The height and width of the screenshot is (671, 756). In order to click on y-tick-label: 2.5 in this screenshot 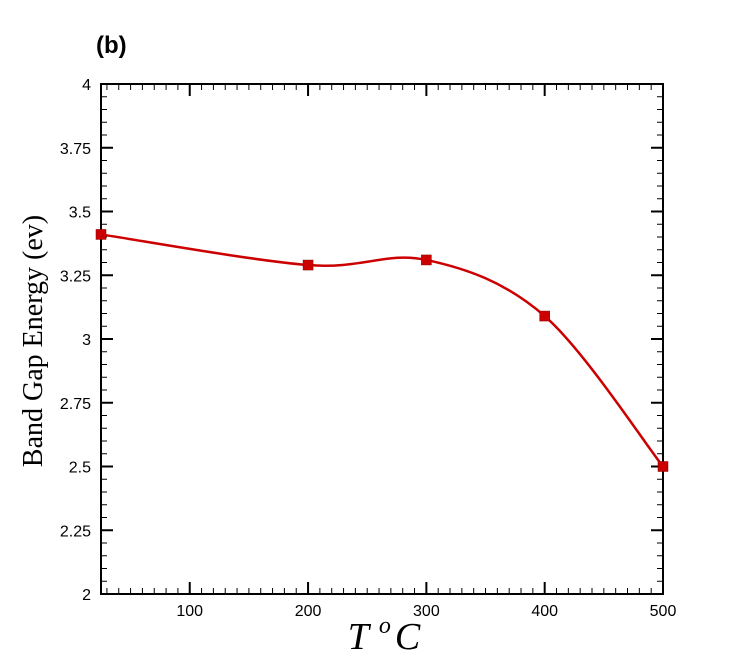, I will do `click(80, 468)`.